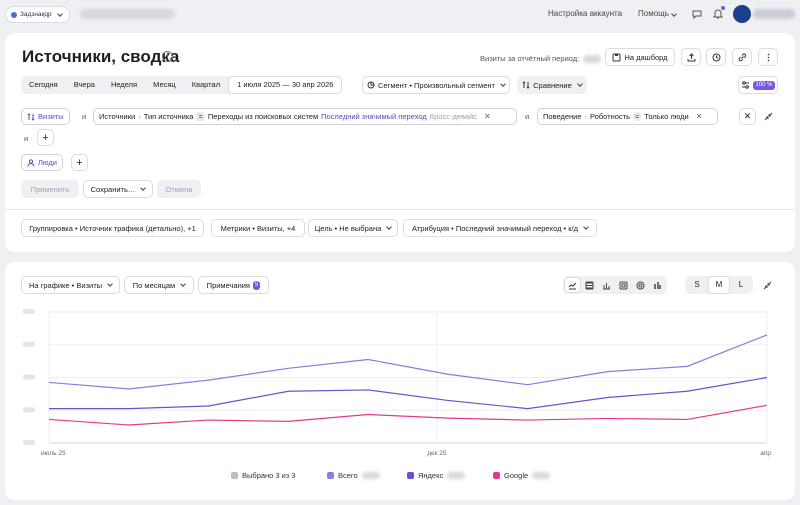 The image size is (800, 505). What do you see at coordinates (50, 189) in the screenshot?
I see `apply-button: Применить` at bounding box center [50, 189].